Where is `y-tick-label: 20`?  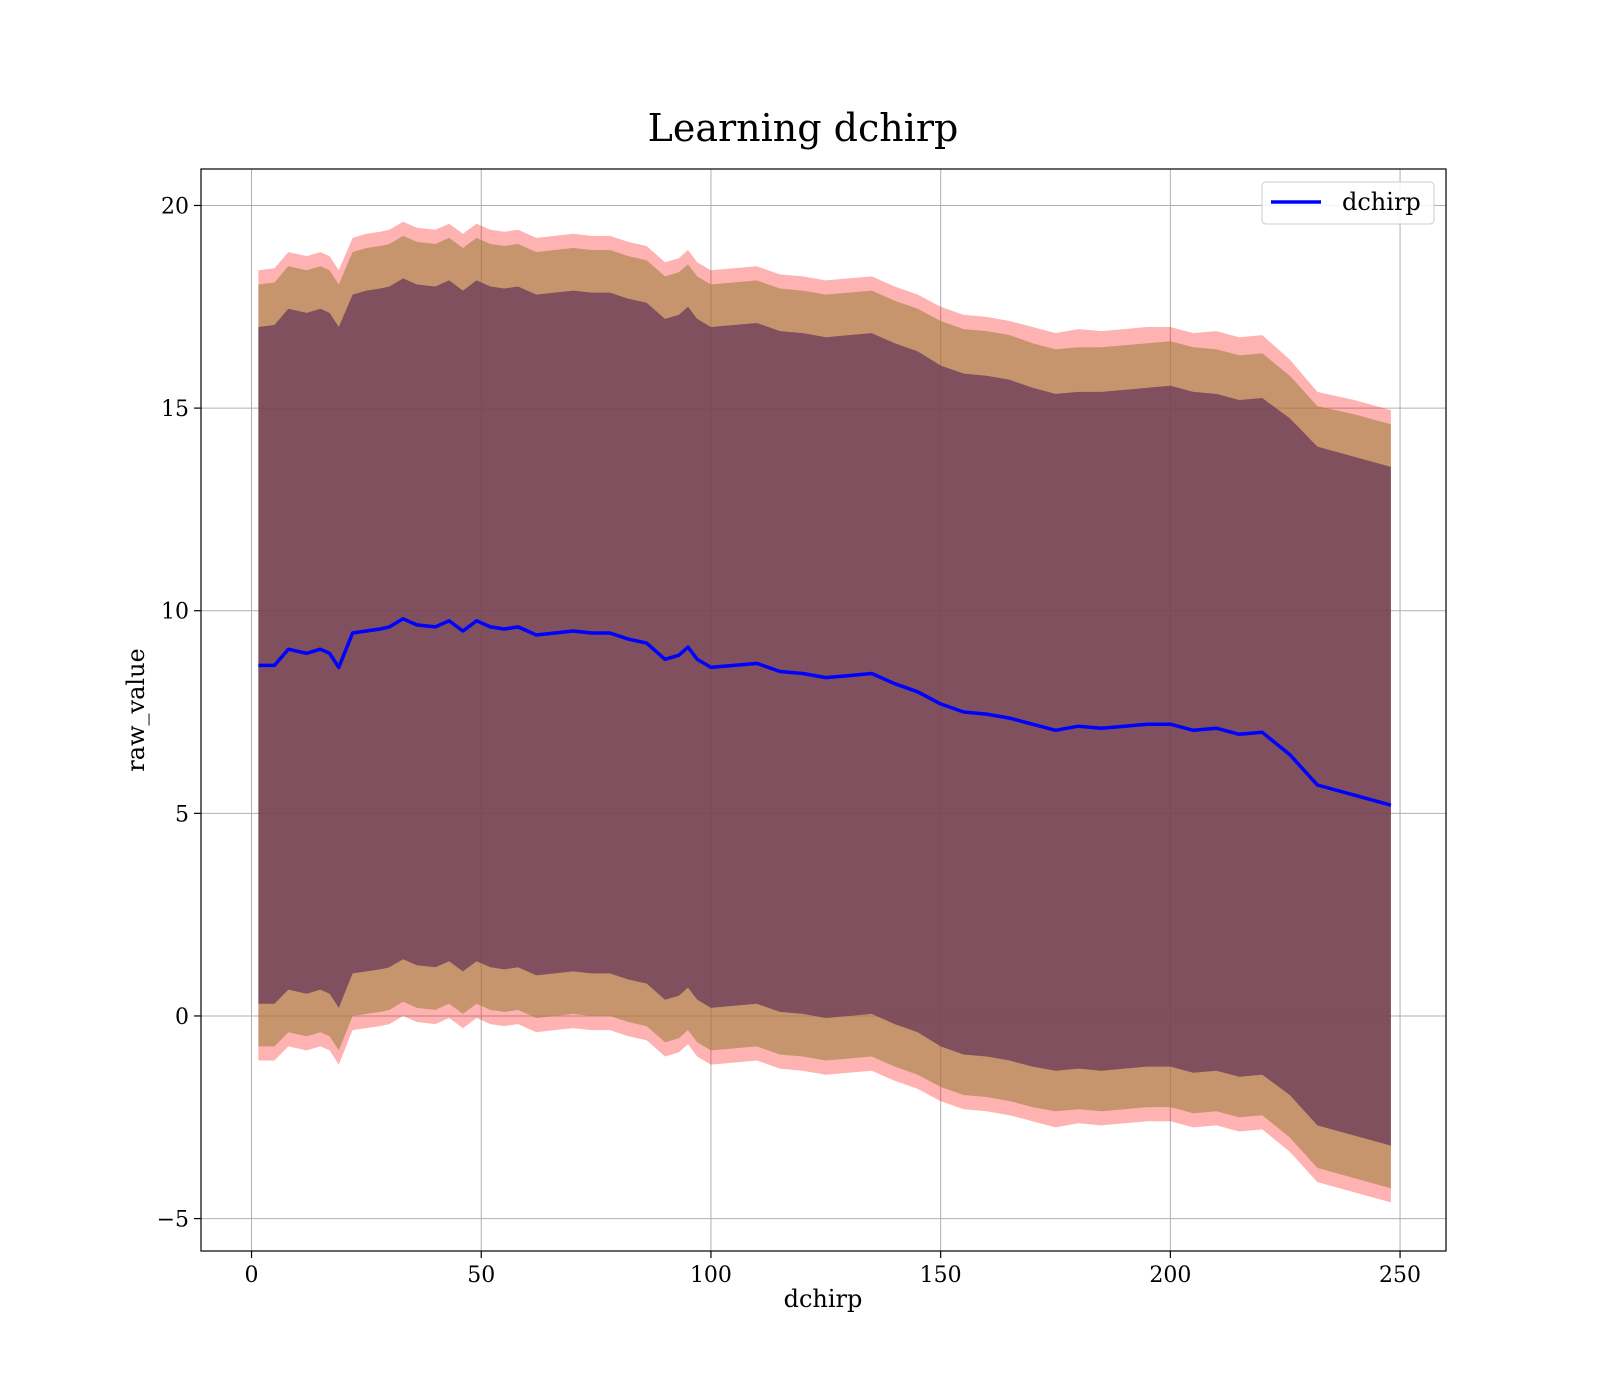
y-tick-label: 20 is located at coordinates (175, 206).